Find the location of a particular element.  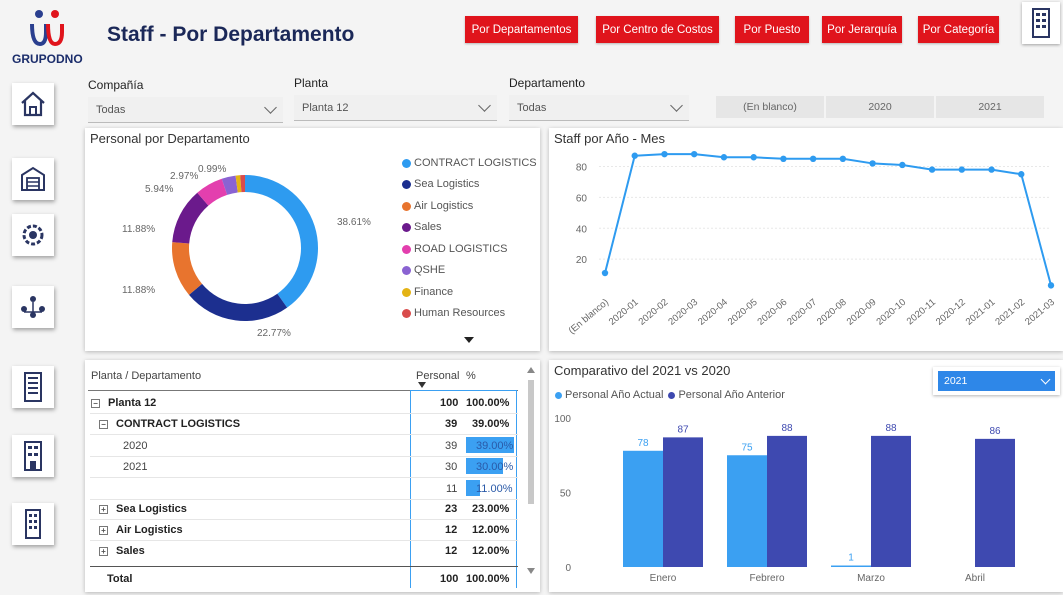

row-pct: 39.00% is located at coordinates (491, 424).